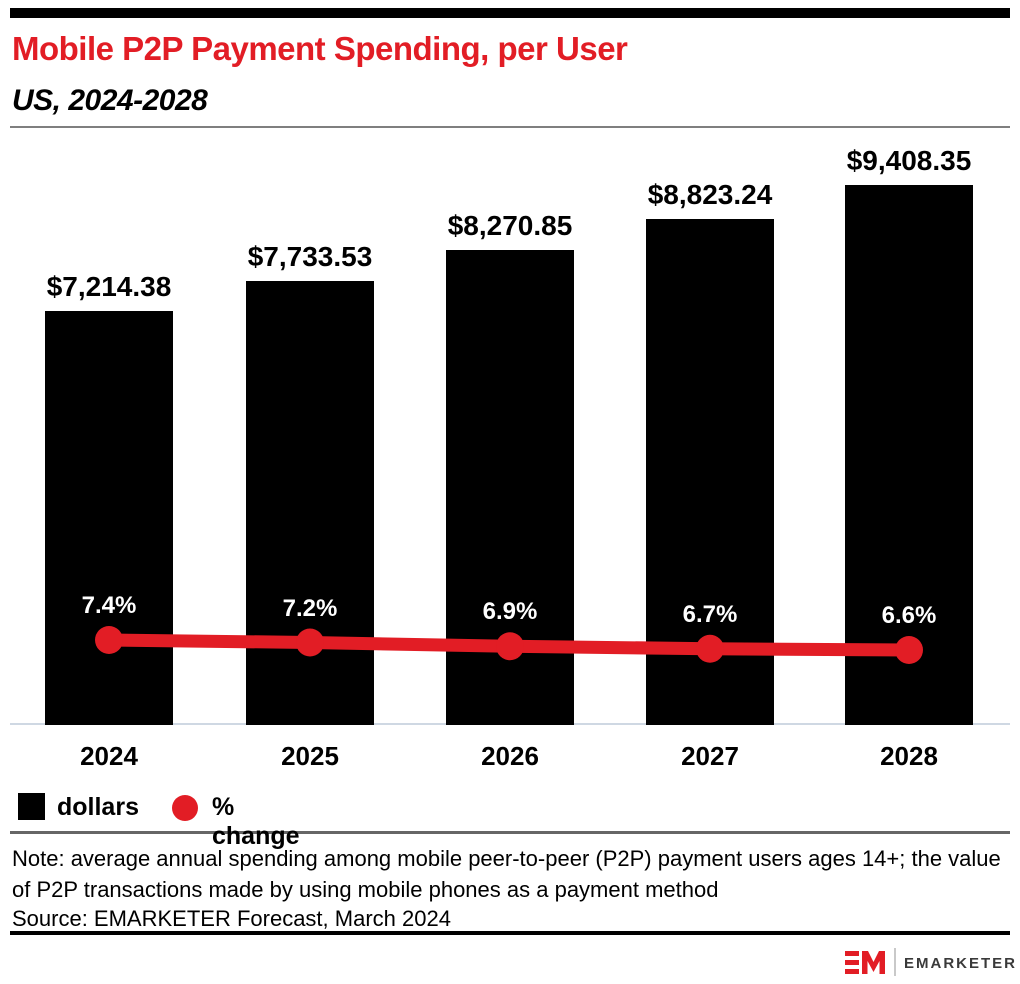 The image size is (1020, 984). Describe the element at coordinates (710, 472) in the screenshot. I see `bar-2027` at that location.